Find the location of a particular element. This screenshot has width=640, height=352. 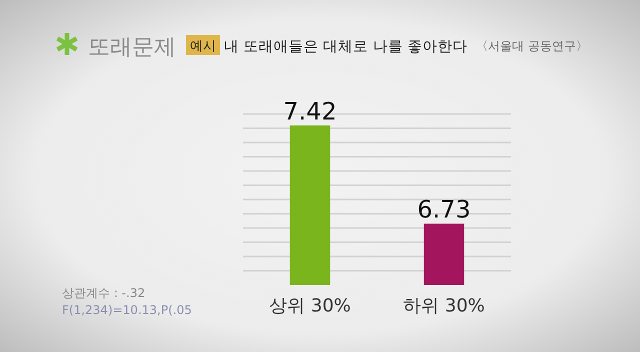

data-label: 7.42 is located at coordinates (310, 111).